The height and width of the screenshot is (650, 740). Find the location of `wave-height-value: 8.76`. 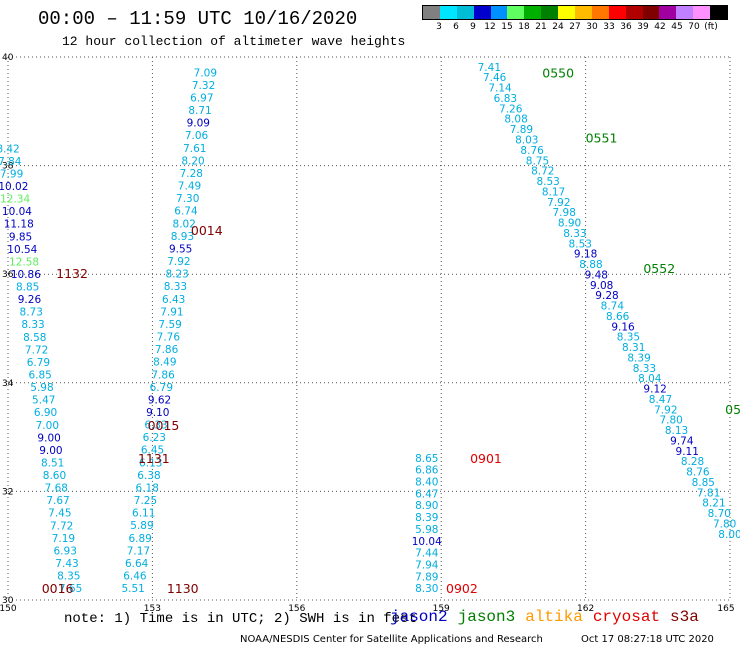

wave-height-value: 8.76 is located at coordinates (532, 151).